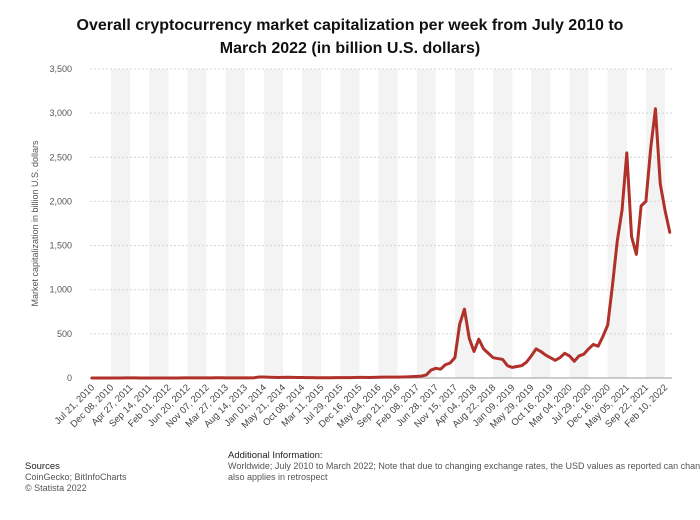 The image size is (700, 520). I want to click on info-title: Additional Information:, so click(275, 455).